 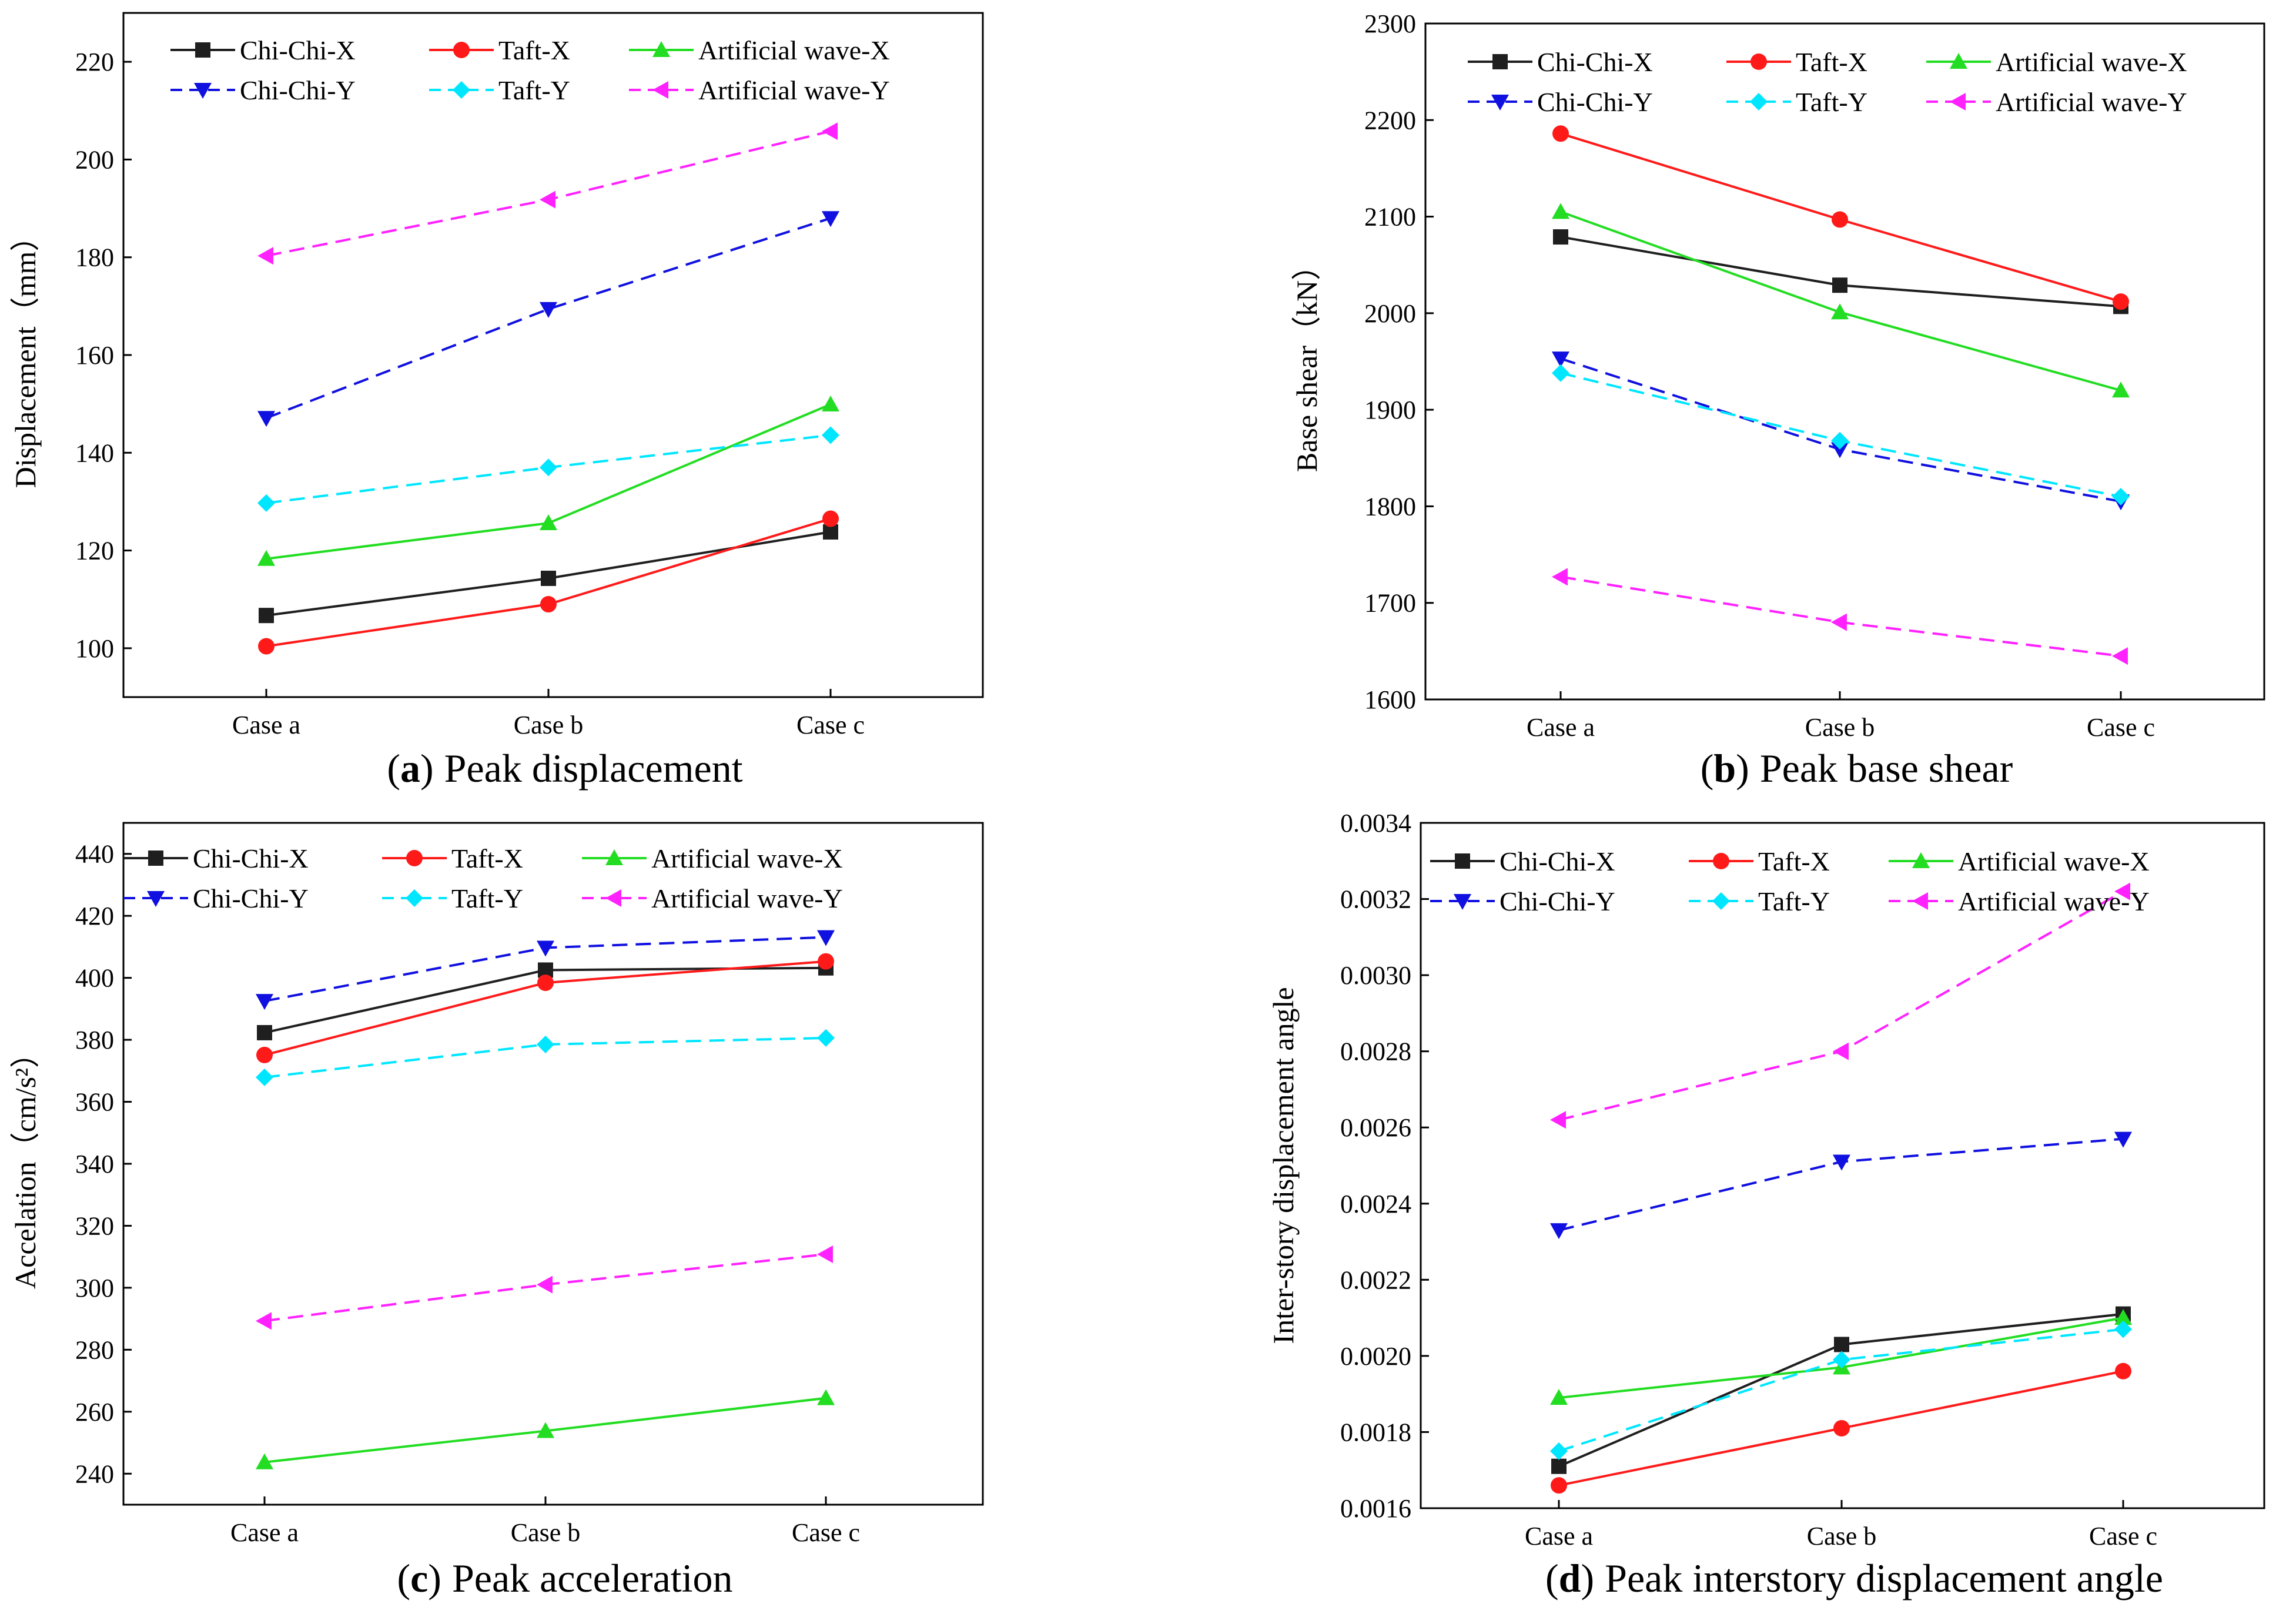 I want to click on y-tick-label: 0.0026, so click(x=1375, y=1128).